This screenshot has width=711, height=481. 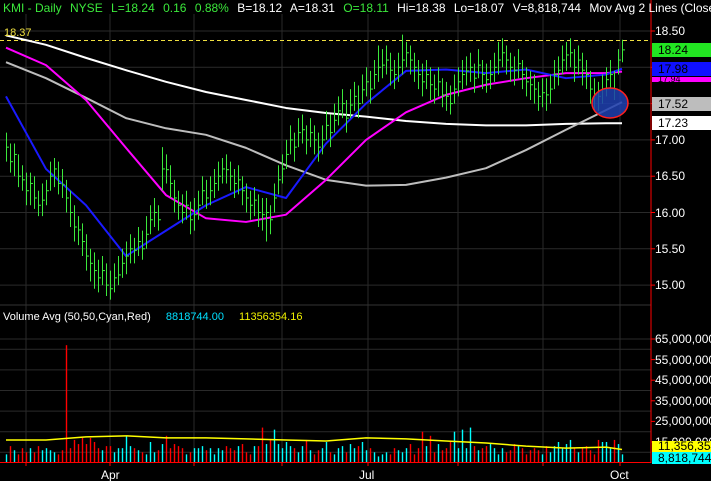 I want to click on volume-current-value: 8818744.00, so click(x=194, y=317).